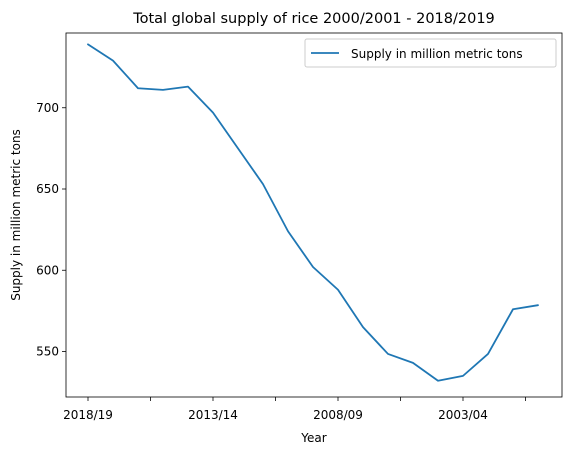  I want to click on x-axis-label: Year, so click(313, 438).